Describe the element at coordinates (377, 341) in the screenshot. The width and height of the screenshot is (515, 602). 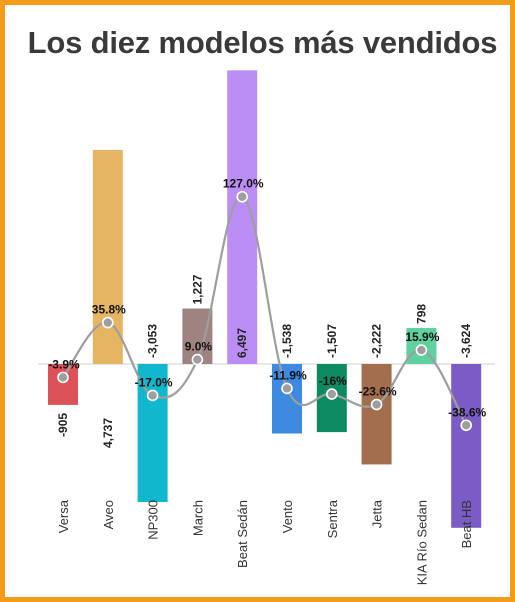
I see `bar-value-label: -2,222` at that location.